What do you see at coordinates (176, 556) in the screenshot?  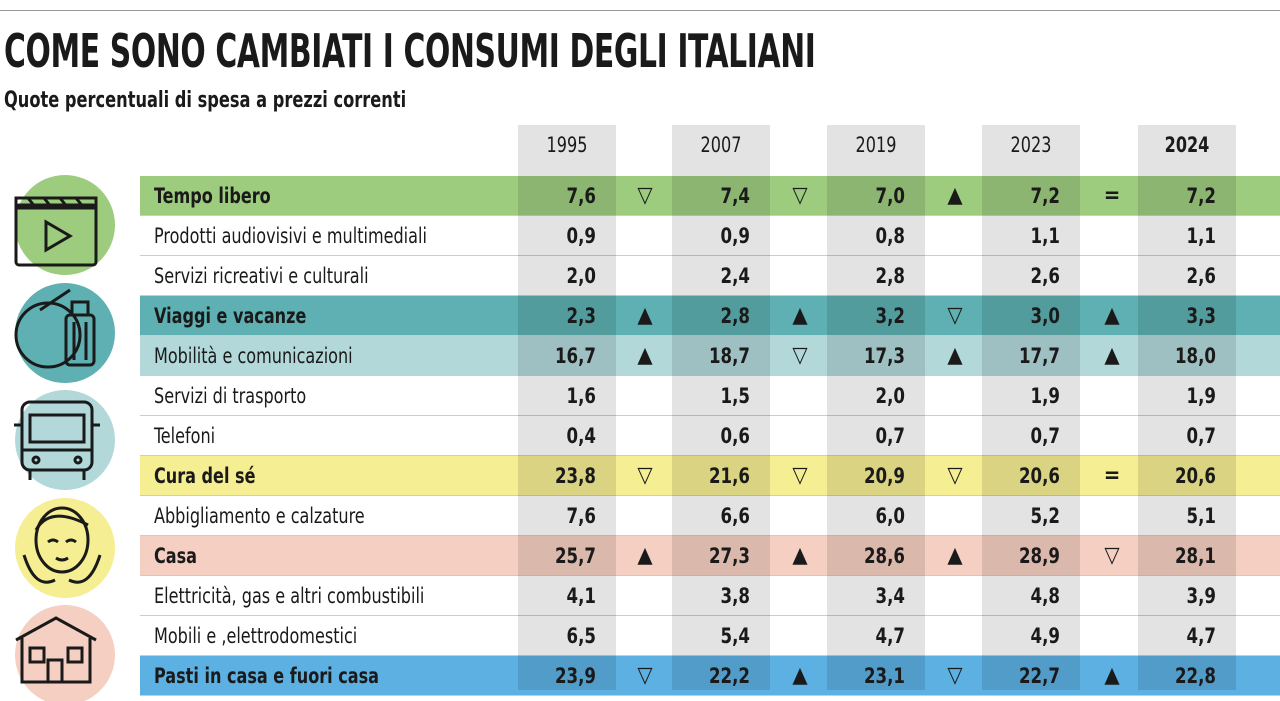 I see `row-label: Casa` at bounding box center [176, 556].